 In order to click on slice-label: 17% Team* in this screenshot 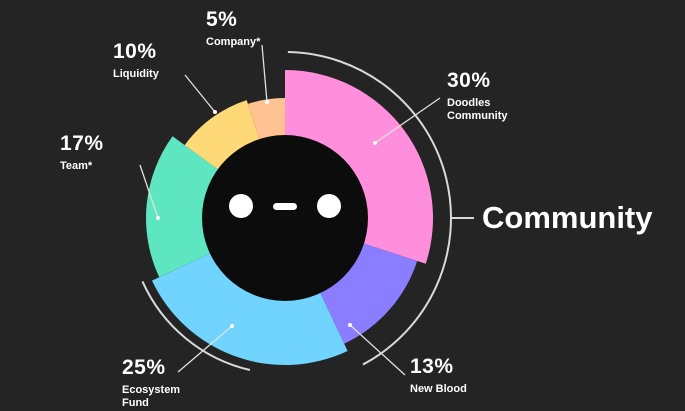, I will do `click(100, 153)`.